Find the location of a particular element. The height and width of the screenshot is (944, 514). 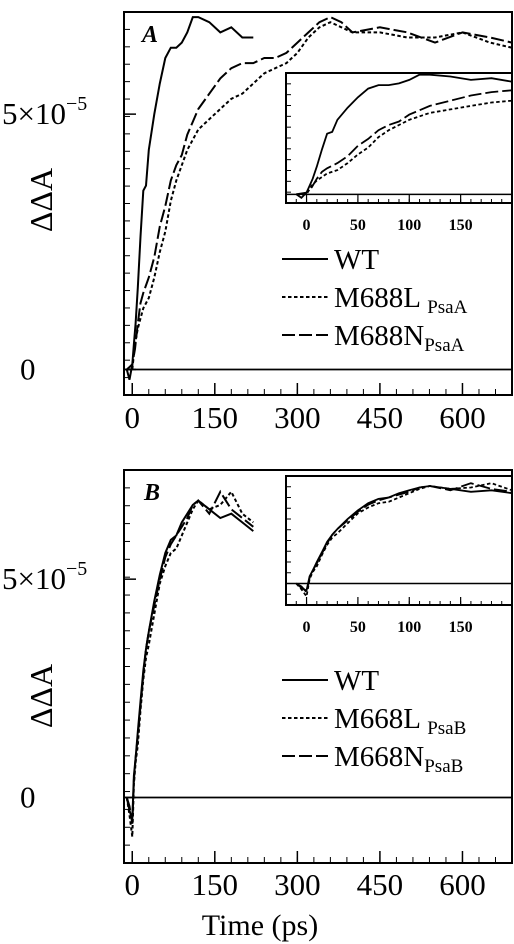

series-line-dotted is located at coordinates (189, 663).